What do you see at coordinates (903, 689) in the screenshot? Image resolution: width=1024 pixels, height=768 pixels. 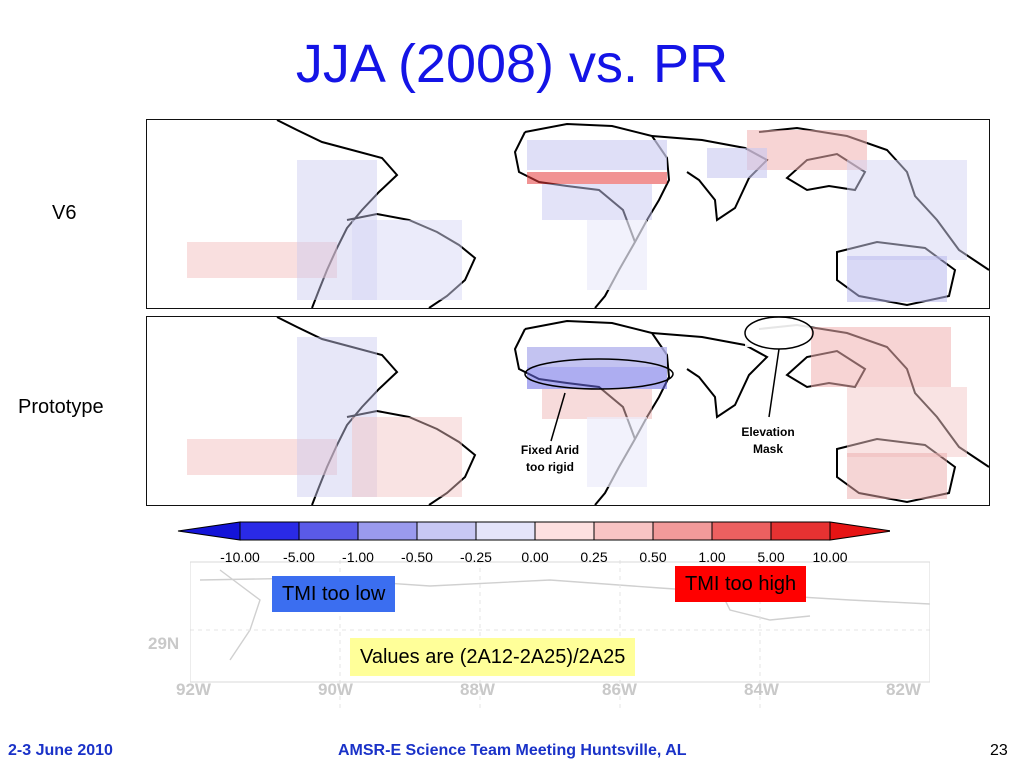 I see `bg-lon-label: 82W` at bounding box center [903, 689].